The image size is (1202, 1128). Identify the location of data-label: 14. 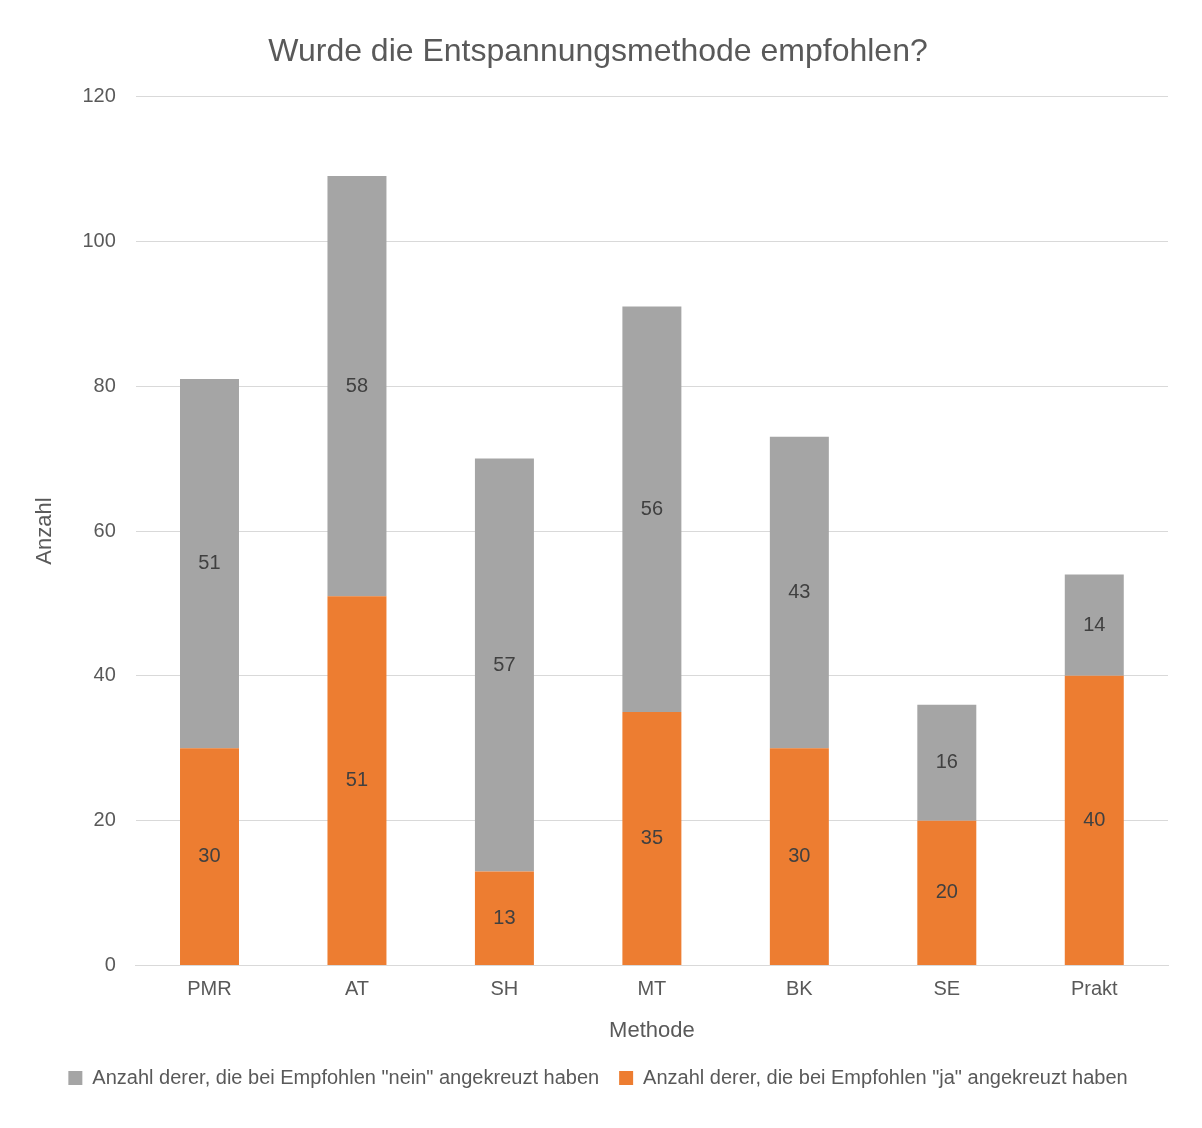
(1094, 623).